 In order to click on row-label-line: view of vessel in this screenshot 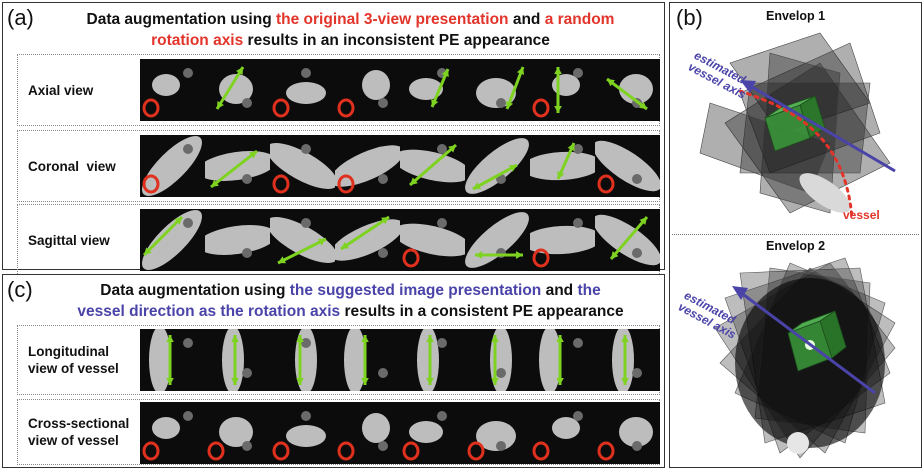, I will do `click(73, 440)`.